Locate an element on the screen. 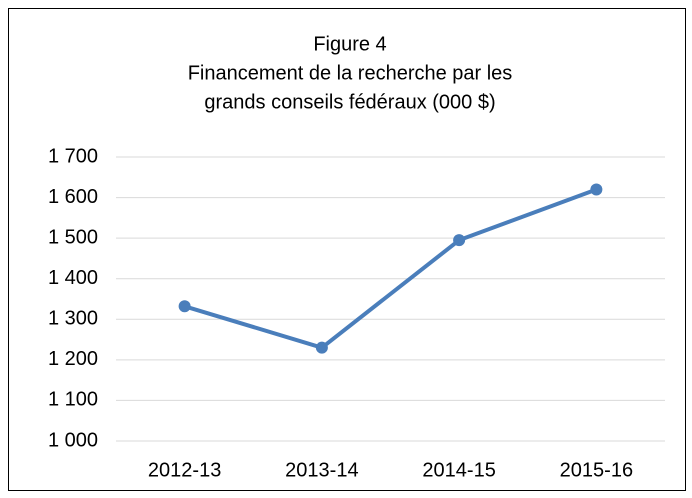 Image resolution: width=692 pixels, height=498 pixels. y-tick-label: 1 000 is located at coordinates (73, 440).